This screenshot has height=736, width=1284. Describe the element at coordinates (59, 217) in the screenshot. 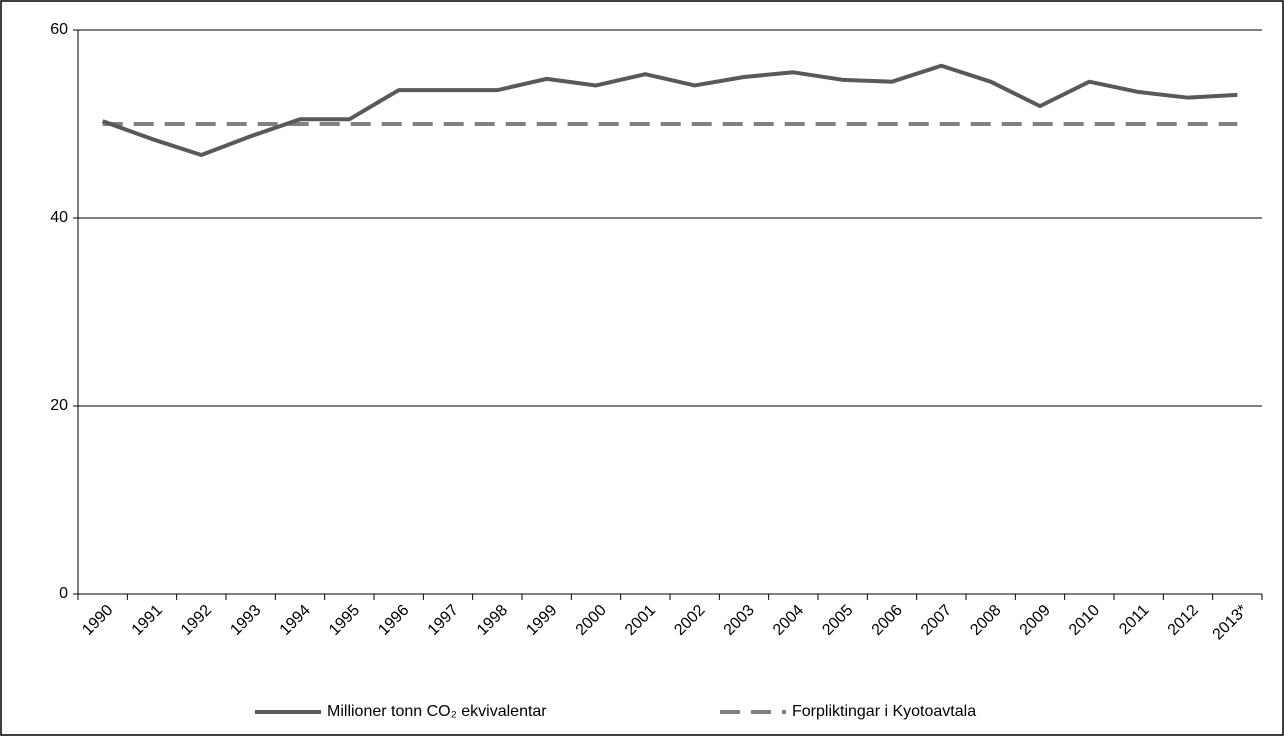

I see `y-tick-label: 40` at that location.